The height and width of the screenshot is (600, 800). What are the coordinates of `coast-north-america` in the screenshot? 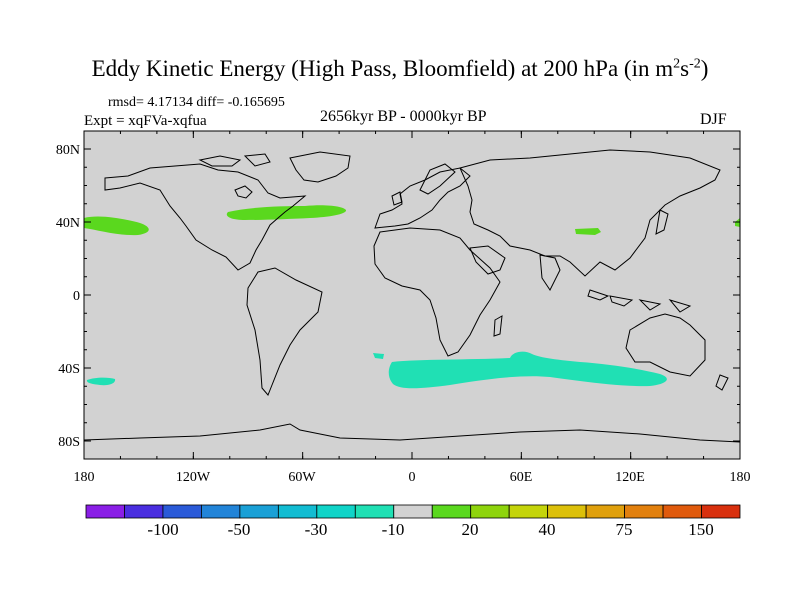 It's located at (205, 217).